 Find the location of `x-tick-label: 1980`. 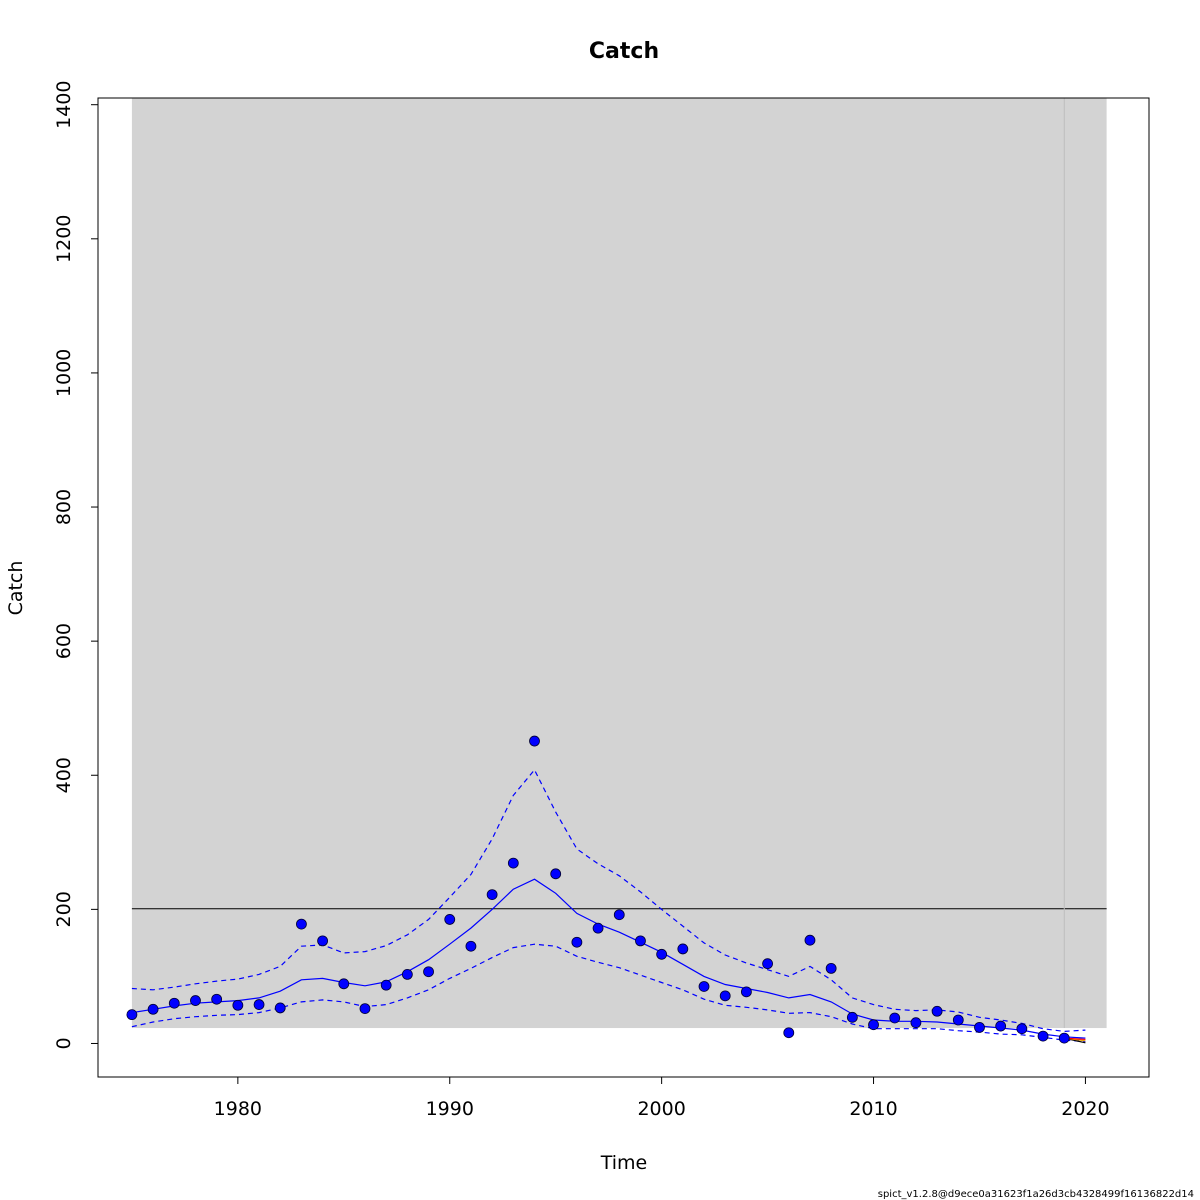

x-tick-label: 1980 is located at coordinates (238, 1109).